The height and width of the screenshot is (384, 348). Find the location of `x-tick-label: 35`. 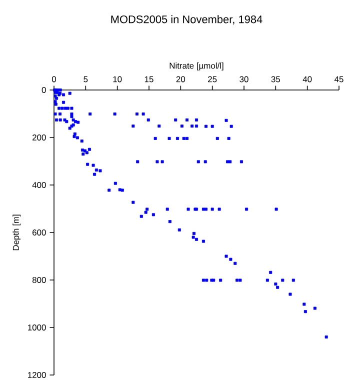

x-tick-label: 35 is located at coordinates (275, 79).